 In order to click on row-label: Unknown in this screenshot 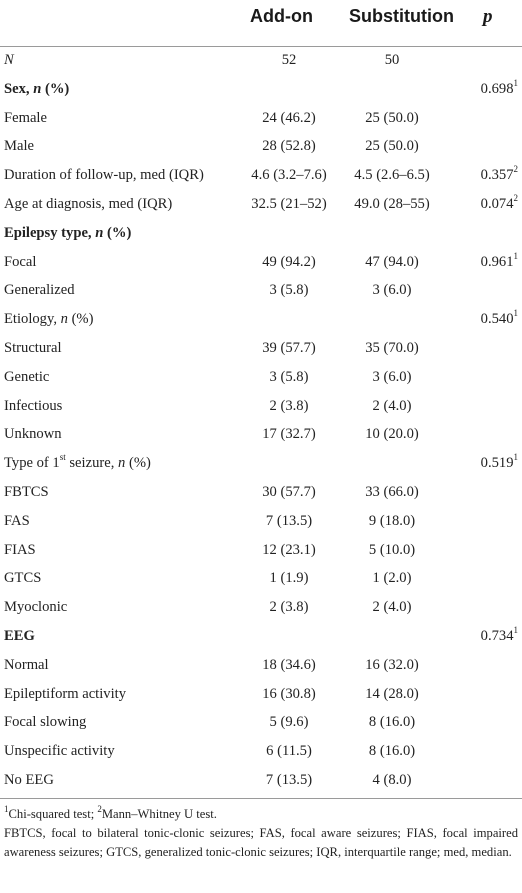, I will do `click(33, 434)`.